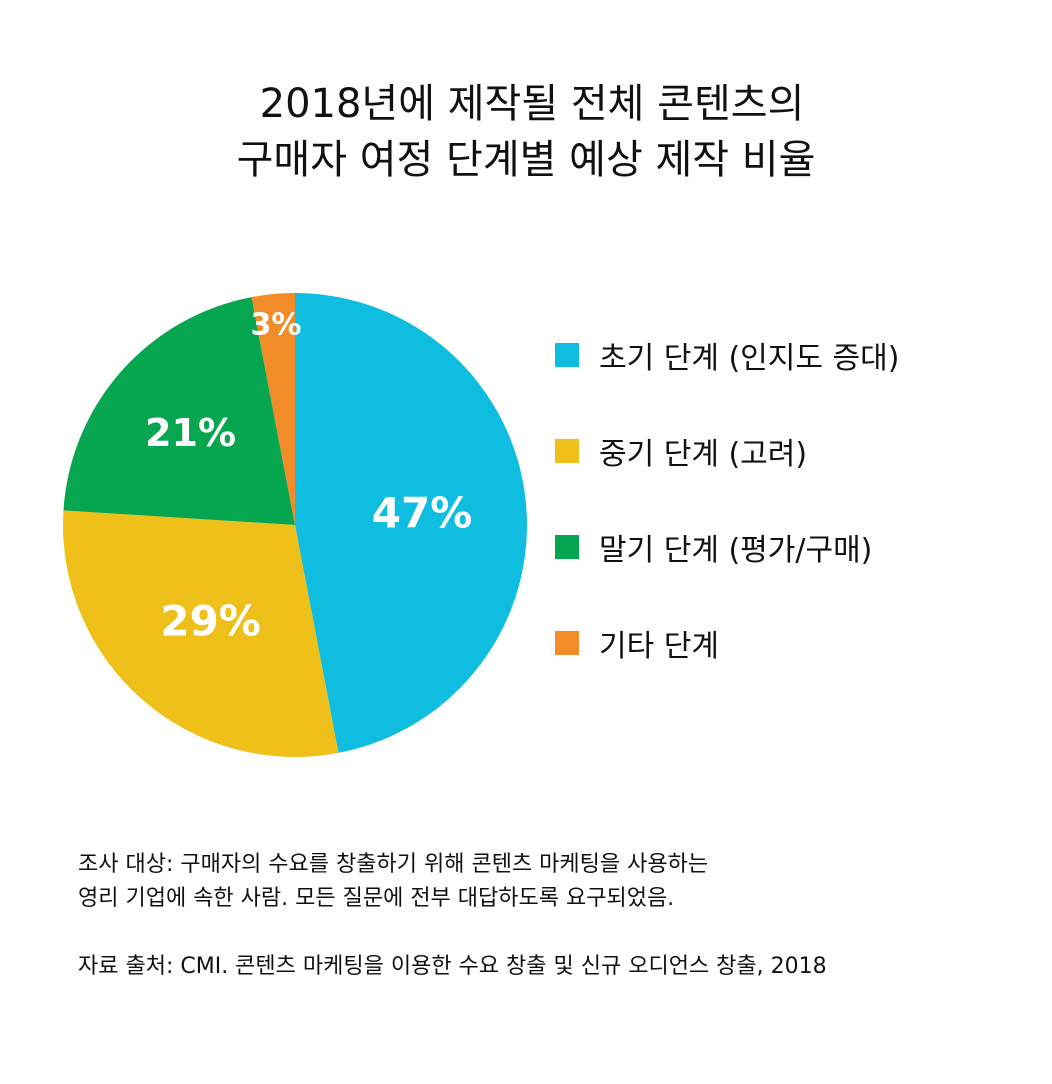 This screenshot has width=1052, height=1084. I want to click on survey-note-line2: 영리 기업에 속한 사람. 모든 질문에 전부 대답하도록 요구되었음., so click(376, 898).